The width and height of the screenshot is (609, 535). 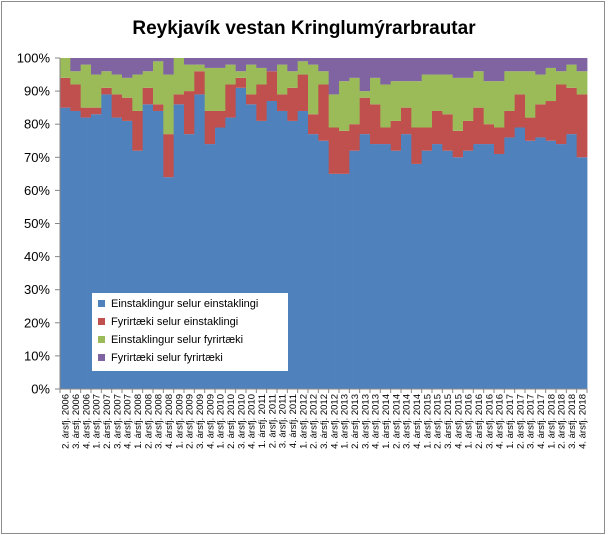 I want to click on x-tick-label: 3. ársfj. 2011, so click(x=283, y=421).